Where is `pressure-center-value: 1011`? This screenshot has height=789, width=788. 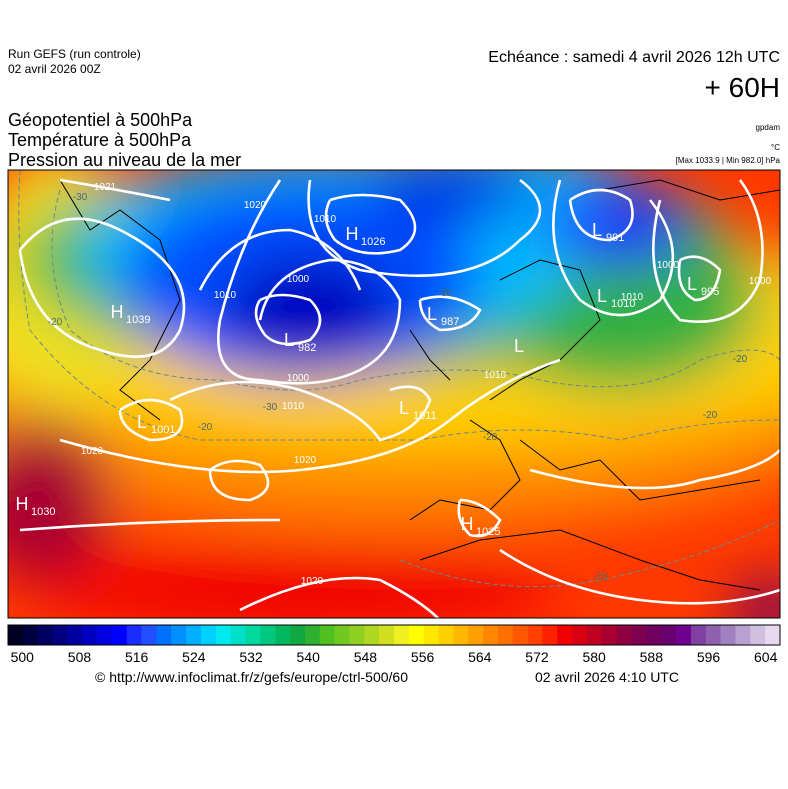 pressure-center-value: 1011 is located at coordinates (425, 416).